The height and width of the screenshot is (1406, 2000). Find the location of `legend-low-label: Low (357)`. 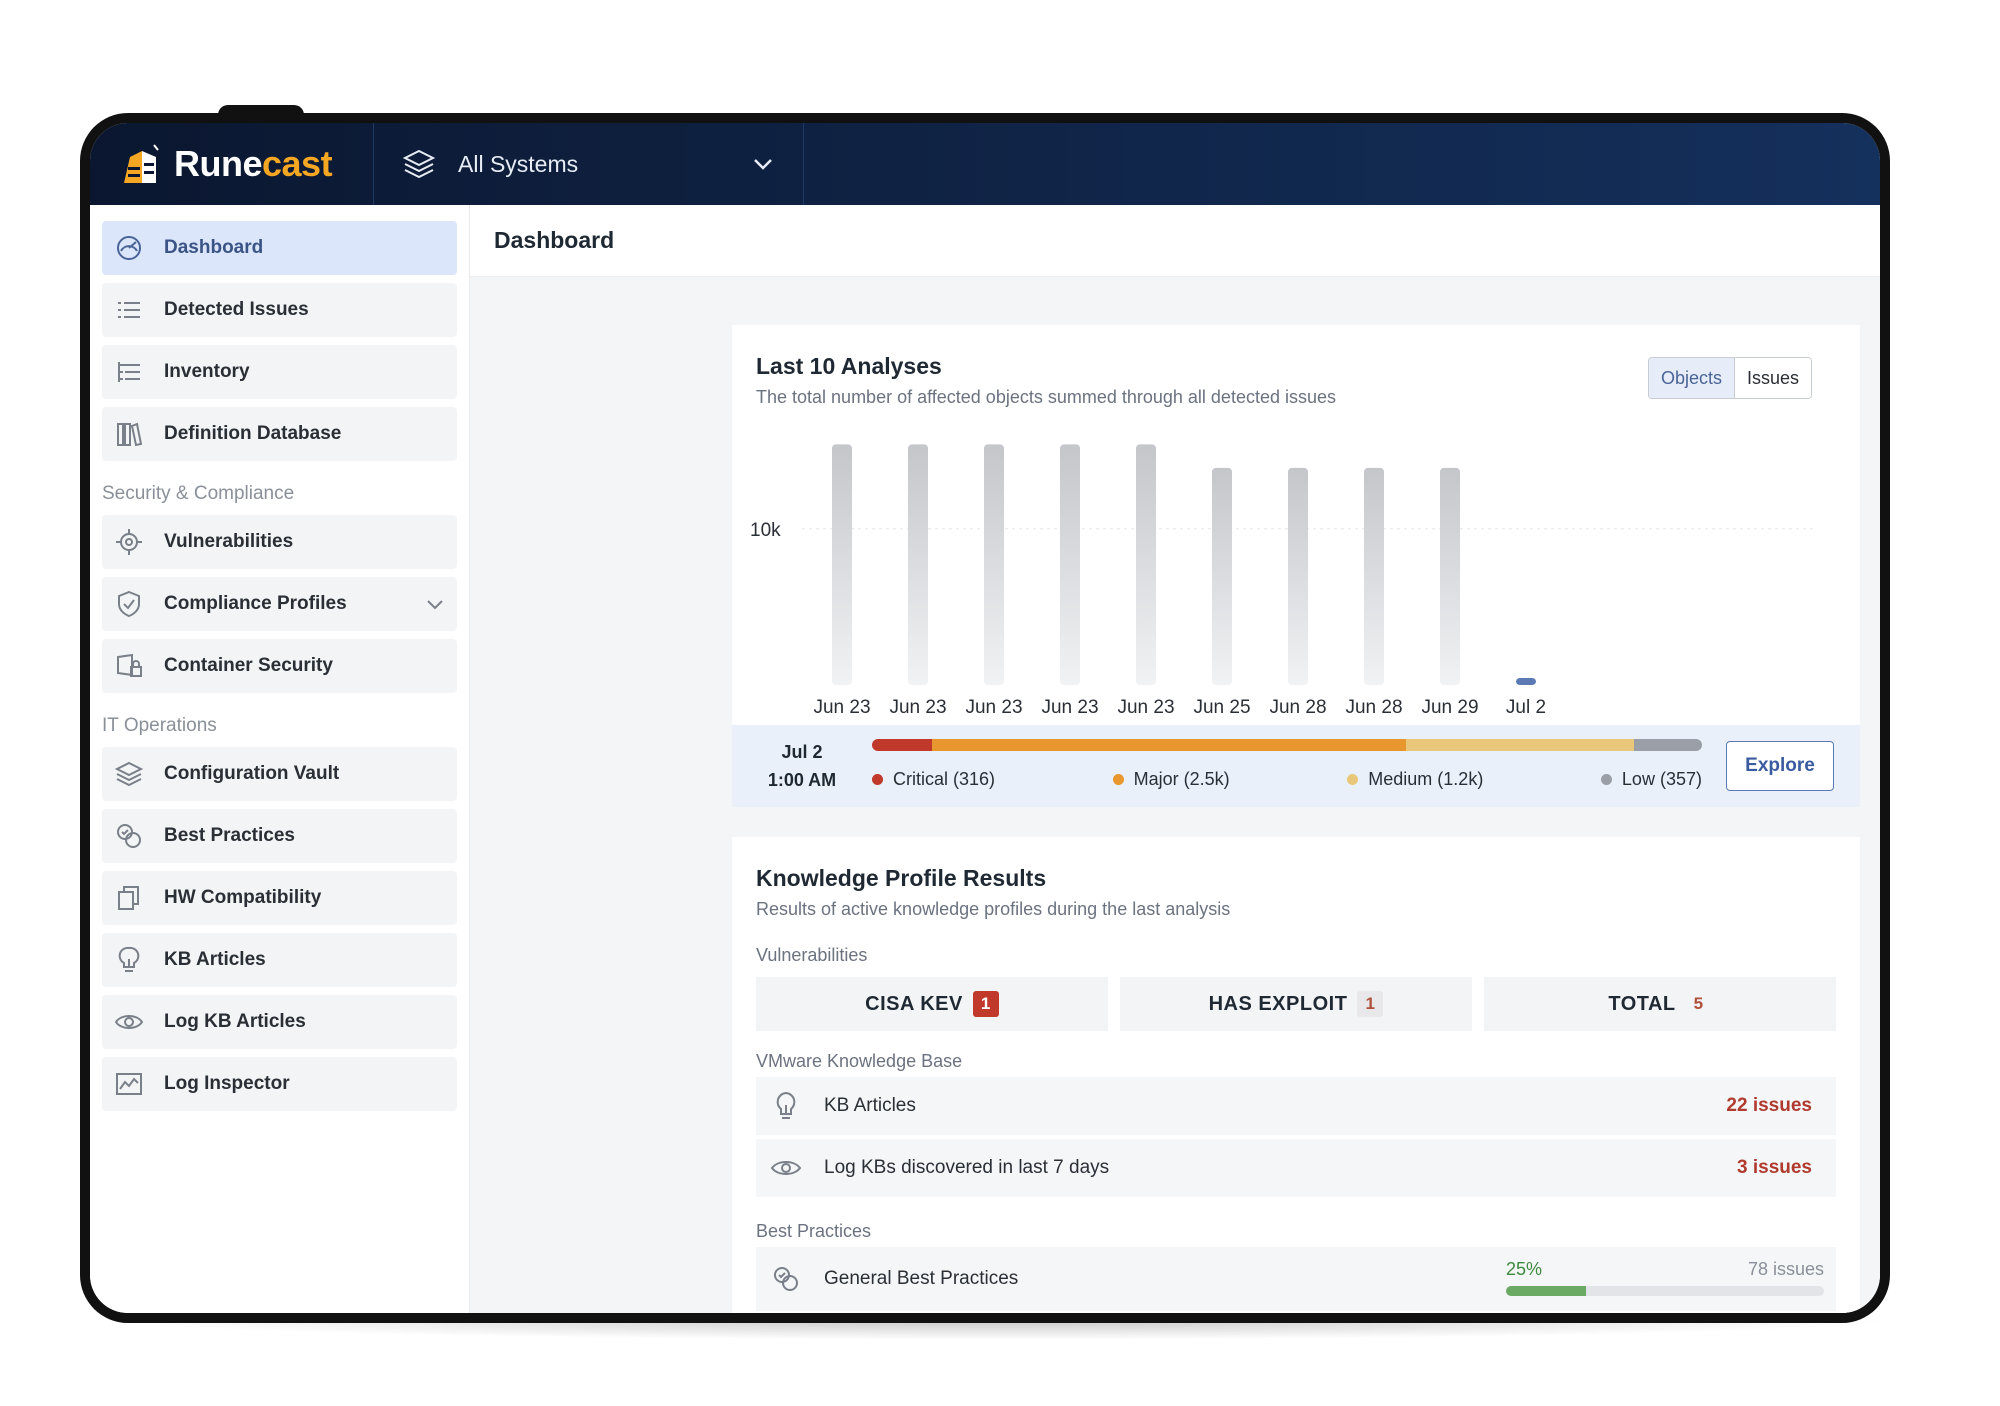

legend-low-label: Low (357) is located at coordinates (1661, 779).